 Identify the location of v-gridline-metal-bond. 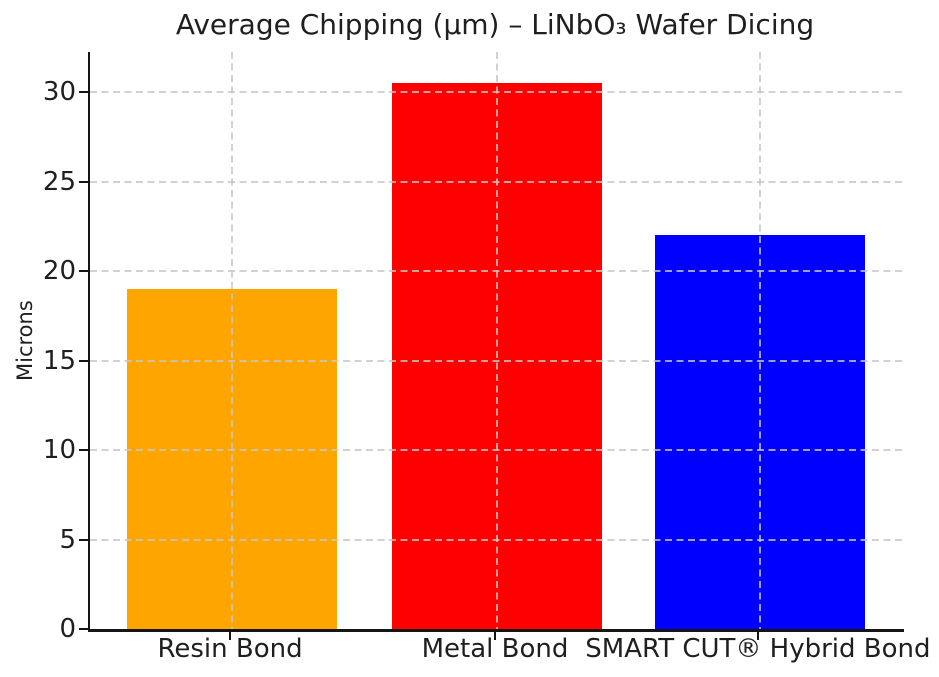
(497, 340).